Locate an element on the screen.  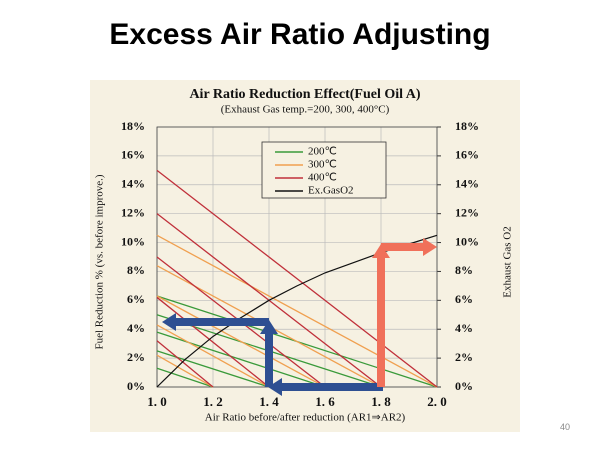
y-tick-label: 8% is located at coordinates (136, 270).